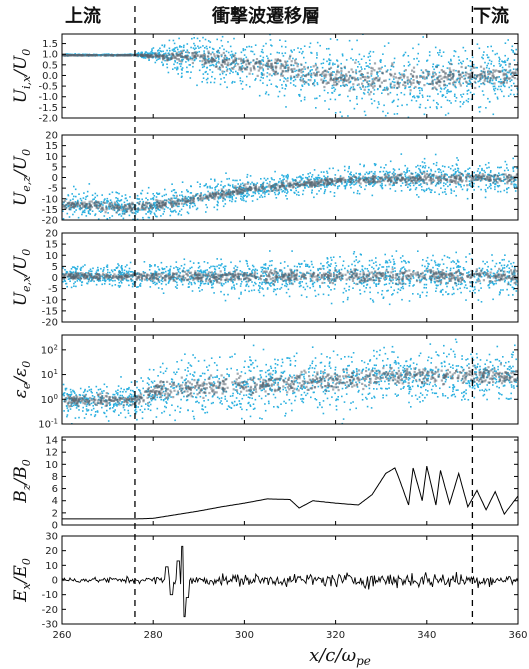 The height and width of the screenshot is (669, 529). Describe the element at coordinates (55, 178) in the screenshot. I see `ytick-label-uez: 0` at that location.